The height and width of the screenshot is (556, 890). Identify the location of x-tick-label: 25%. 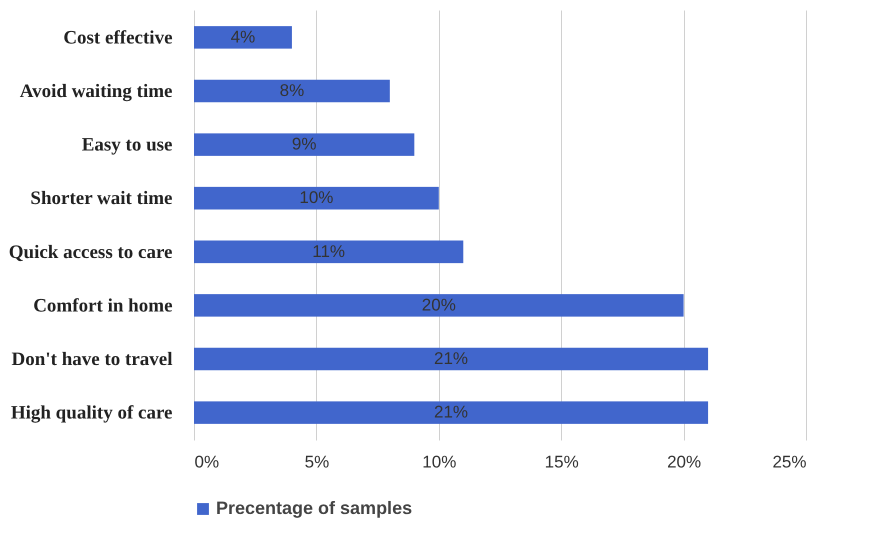
(789, 462).